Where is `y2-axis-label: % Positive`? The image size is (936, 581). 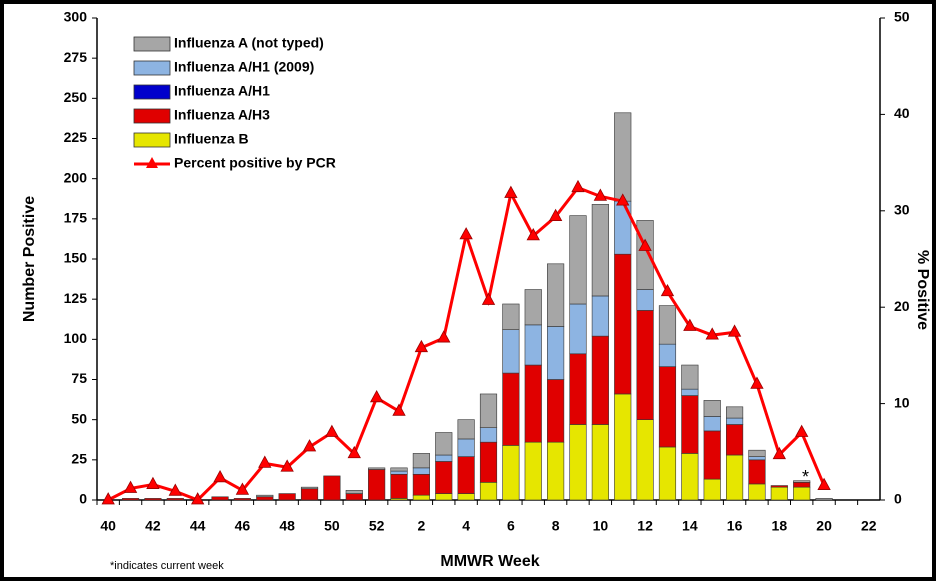 y2-axis-label: % Positive is located at coordinates (922, 290).